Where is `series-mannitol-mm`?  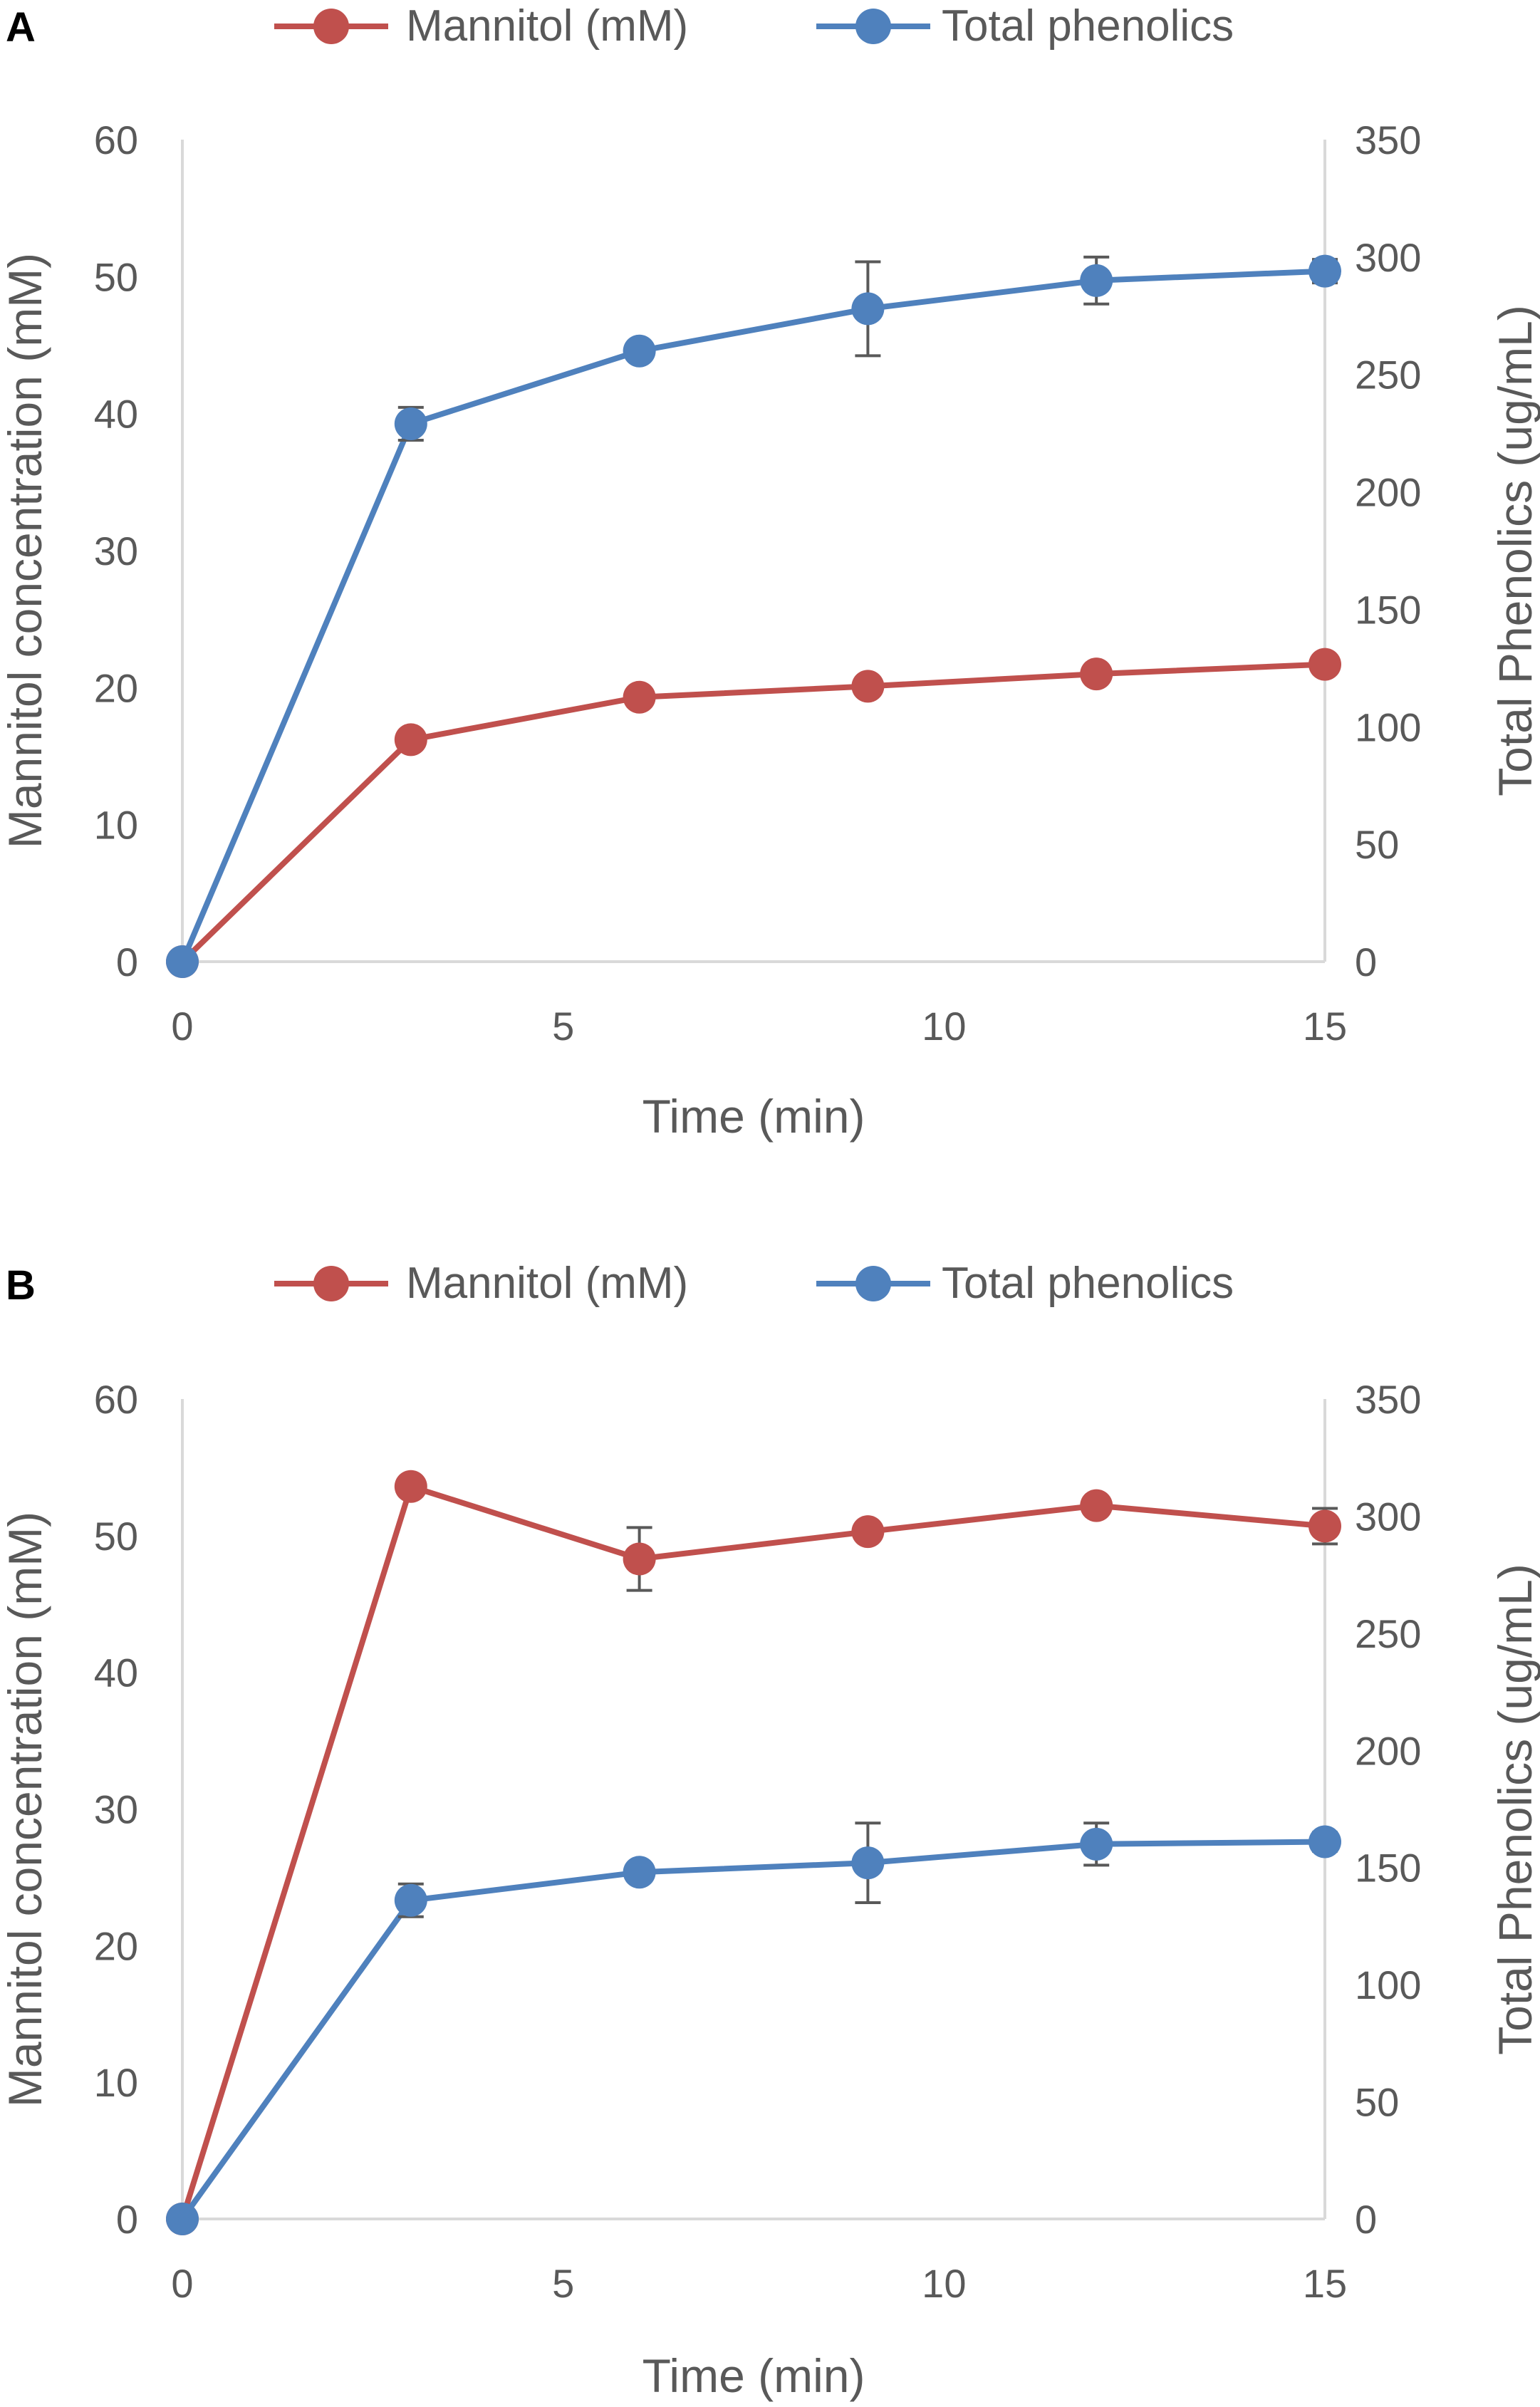
series-mannitol-mm is located at coordinates (754, 813).